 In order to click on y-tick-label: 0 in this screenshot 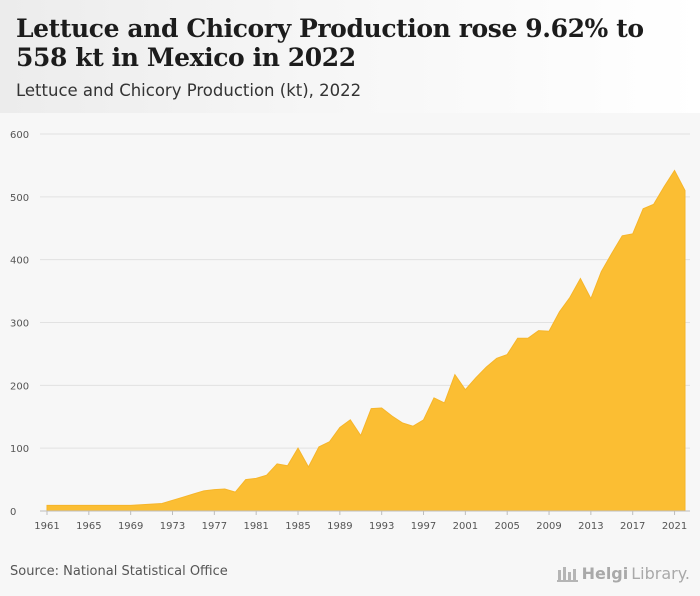, I will do `click(13, 512)`.